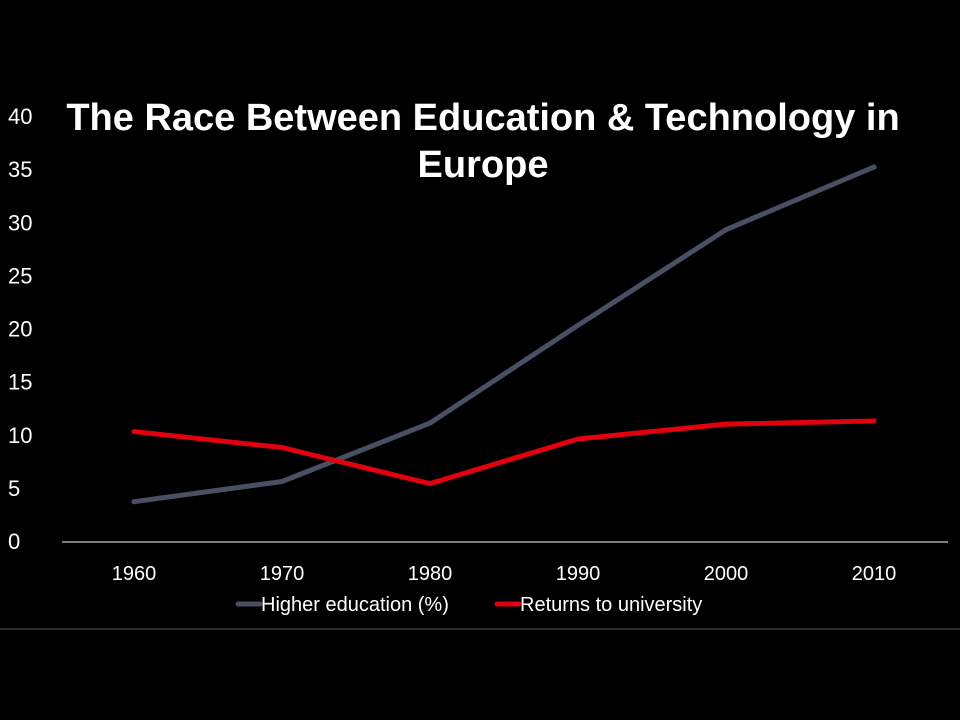  Describe the element at coordinates (20, 169) in the screenshot. I see `y-tick-label: 35` at that location.